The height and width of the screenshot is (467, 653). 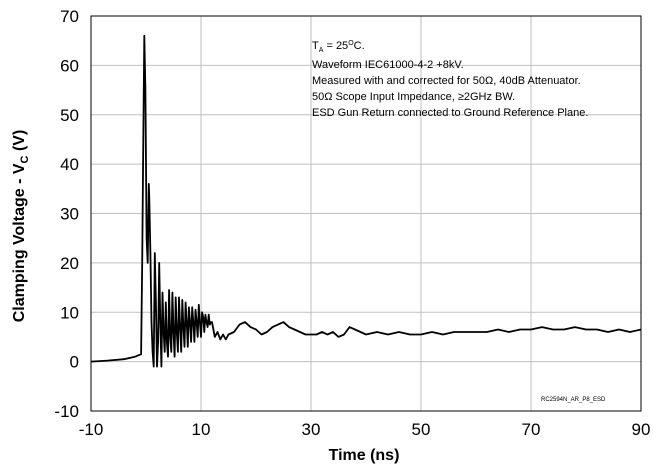 I want to click on y-axis-title: Clamping Voltage - VC (V), so click(x=21, y=226).